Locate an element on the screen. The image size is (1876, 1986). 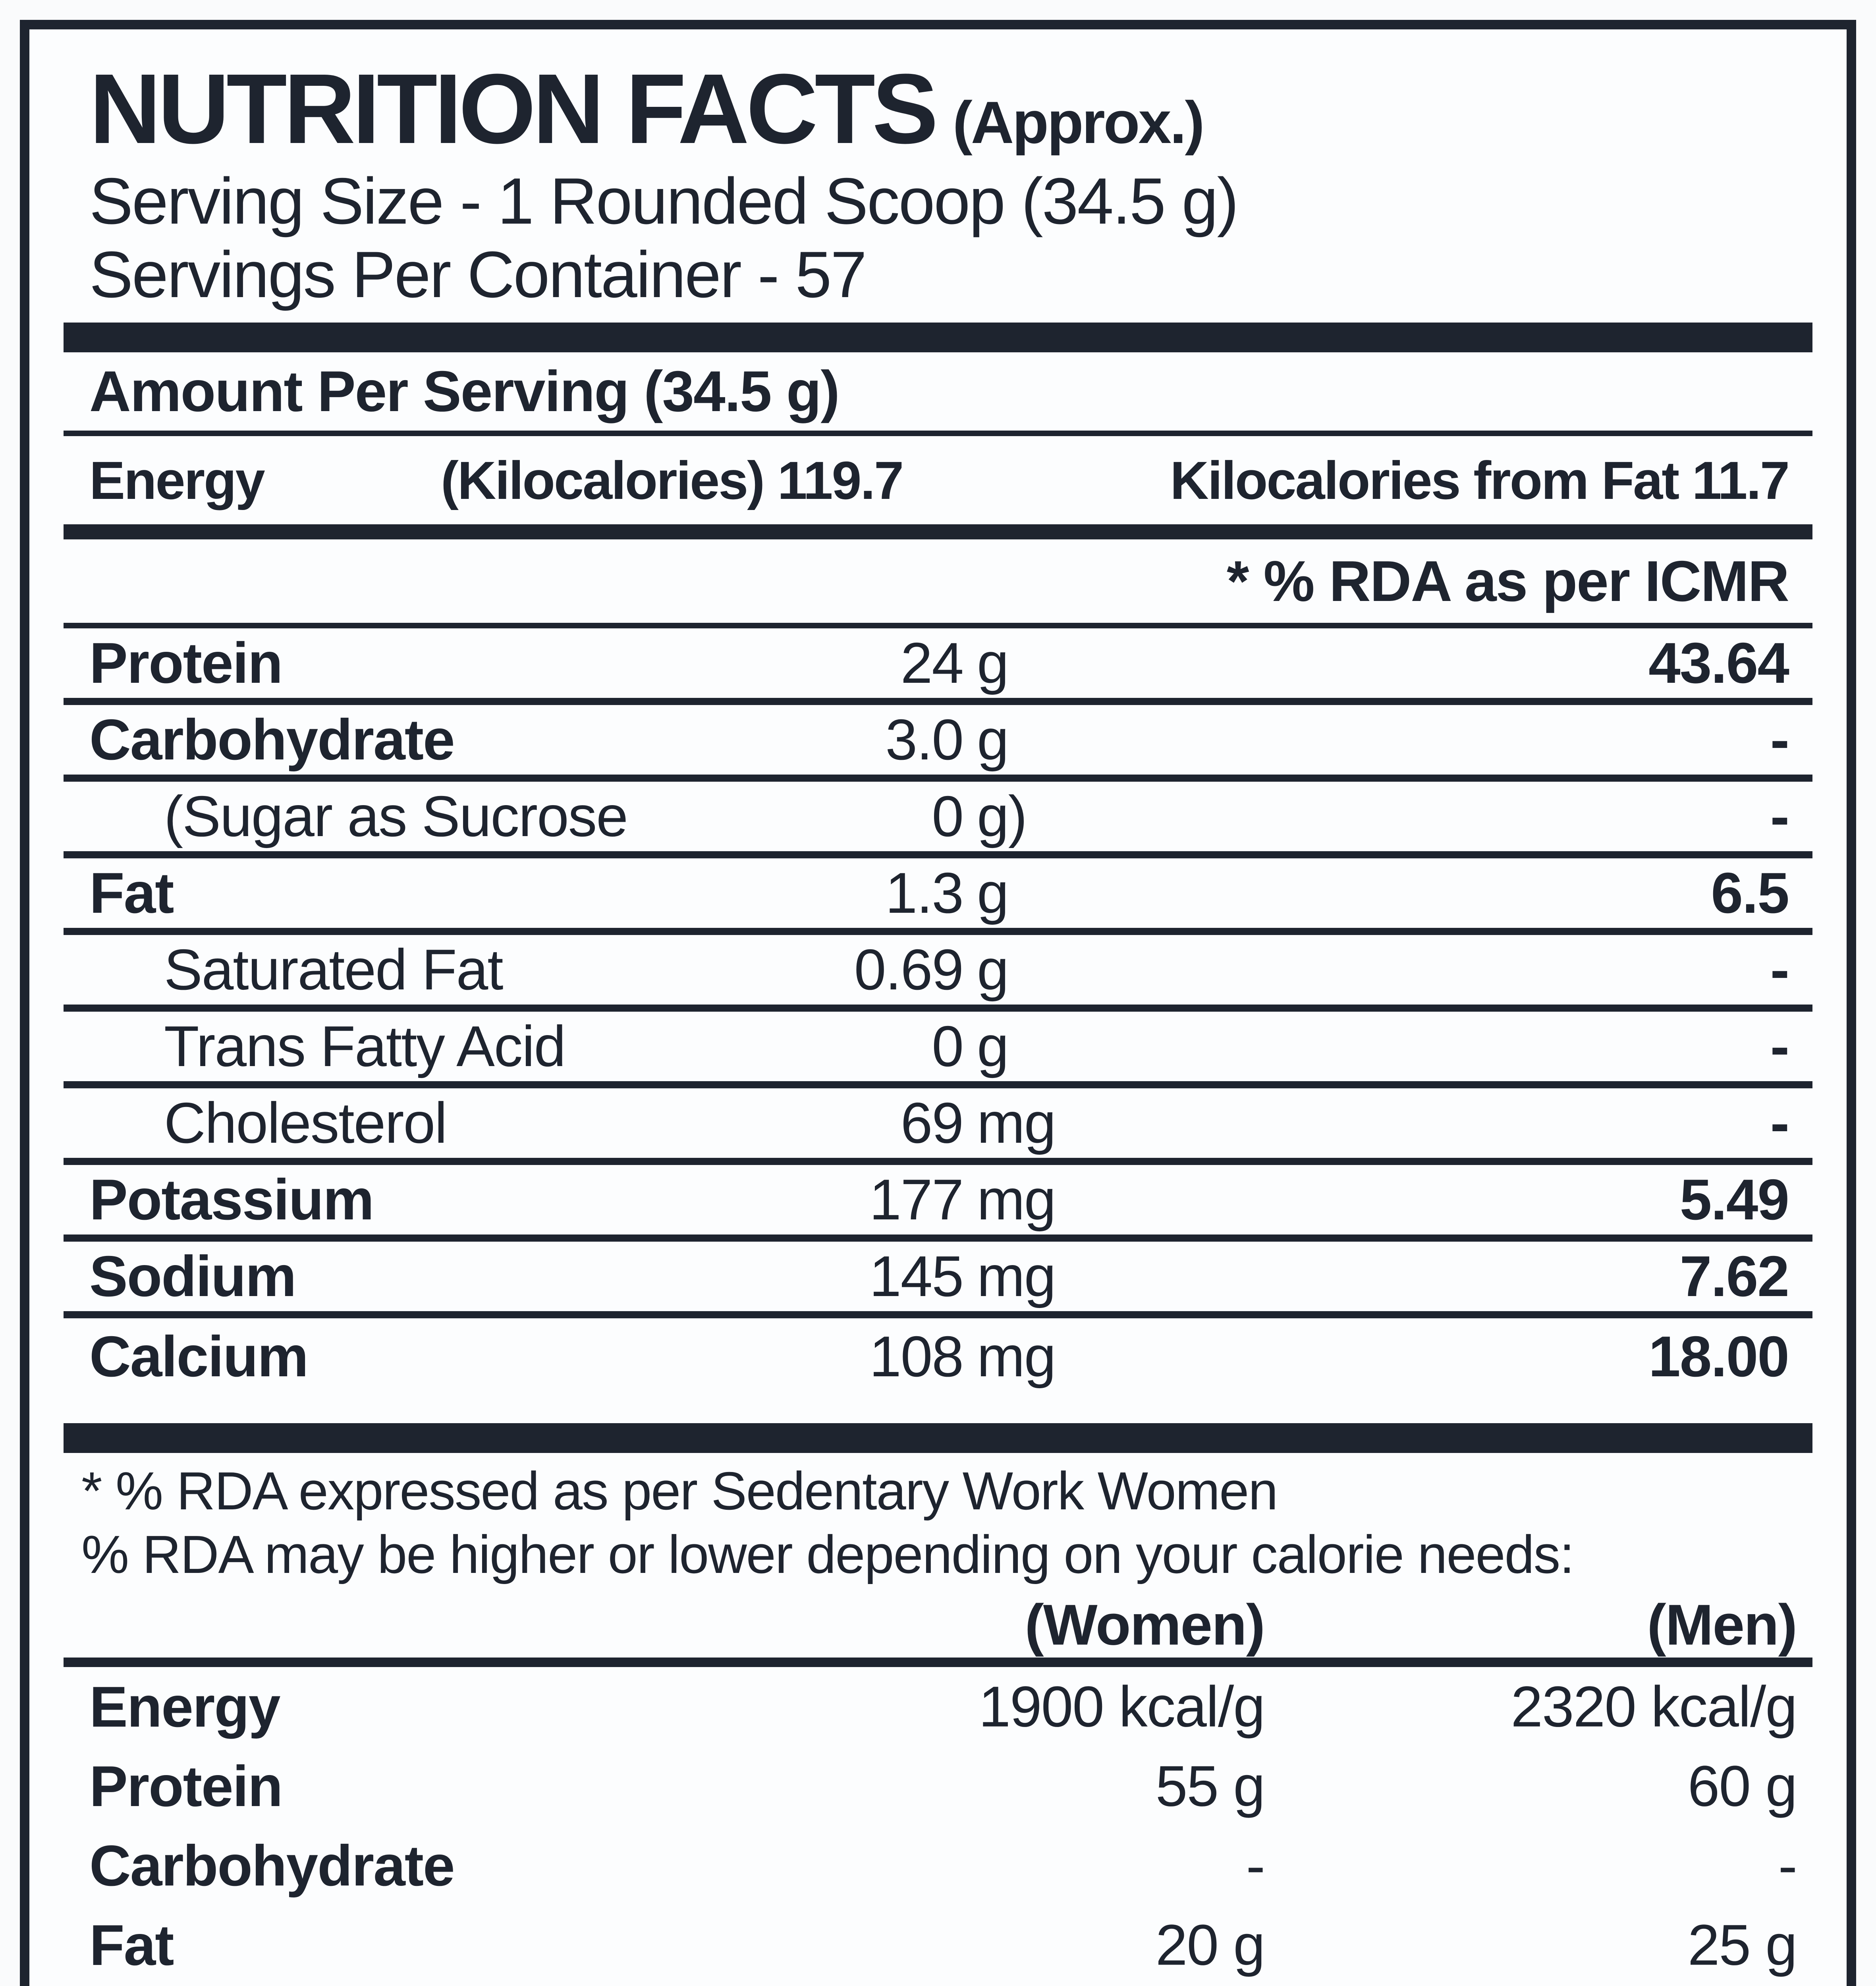
nutrient-row-cholesterol: Cholesterol 69 mg - is located at coordinates (938, 1126).